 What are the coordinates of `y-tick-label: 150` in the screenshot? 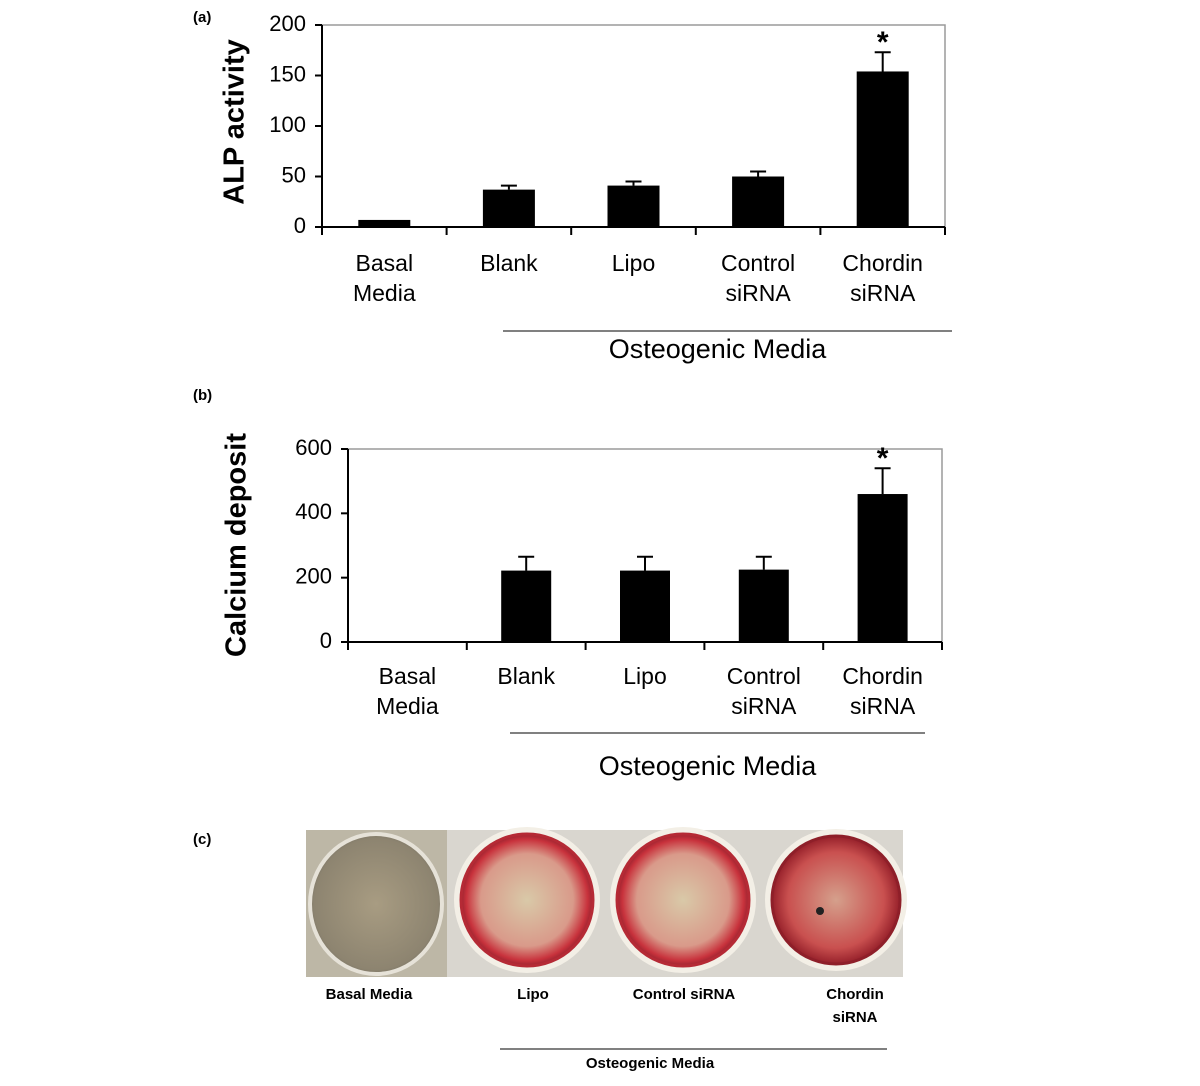 It's located at (287, 73).